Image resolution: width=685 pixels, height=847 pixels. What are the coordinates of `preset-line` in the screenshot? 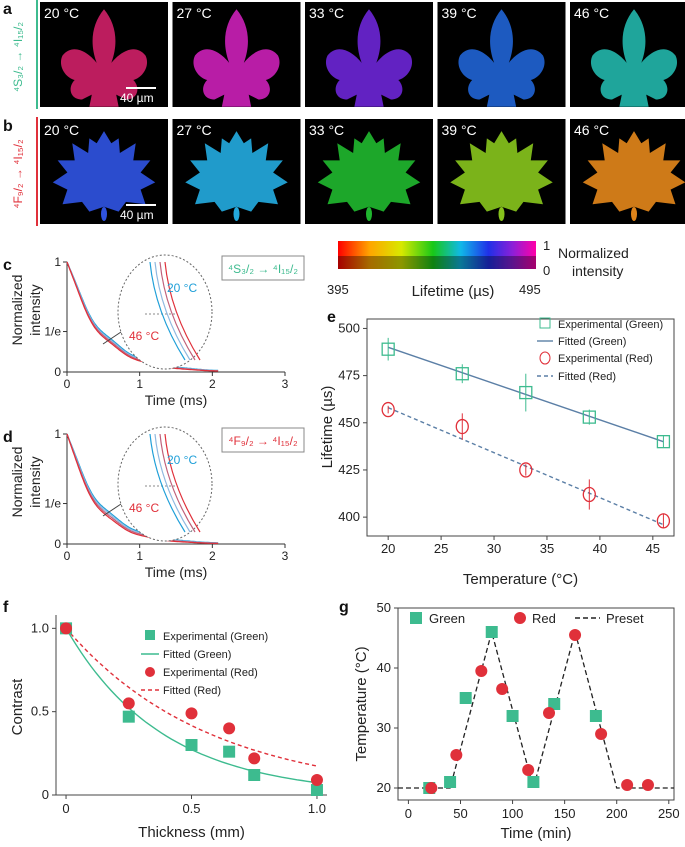 It's located at (536, 710).